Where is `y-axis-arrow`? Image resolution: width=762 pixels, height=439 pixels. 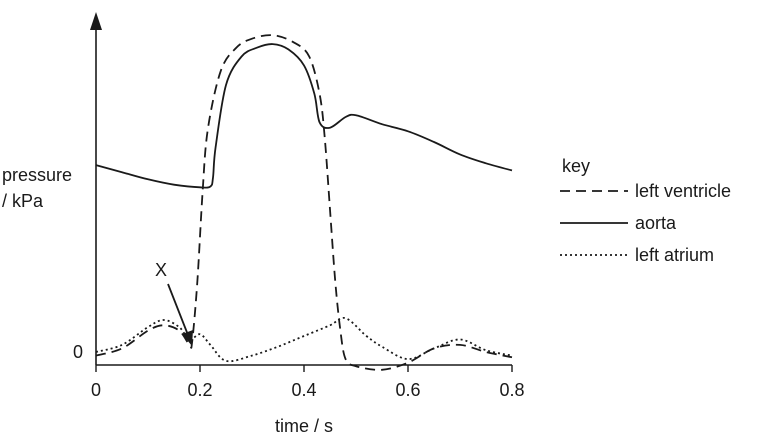
y-axis-arrow is located at coordinates (96, 21).